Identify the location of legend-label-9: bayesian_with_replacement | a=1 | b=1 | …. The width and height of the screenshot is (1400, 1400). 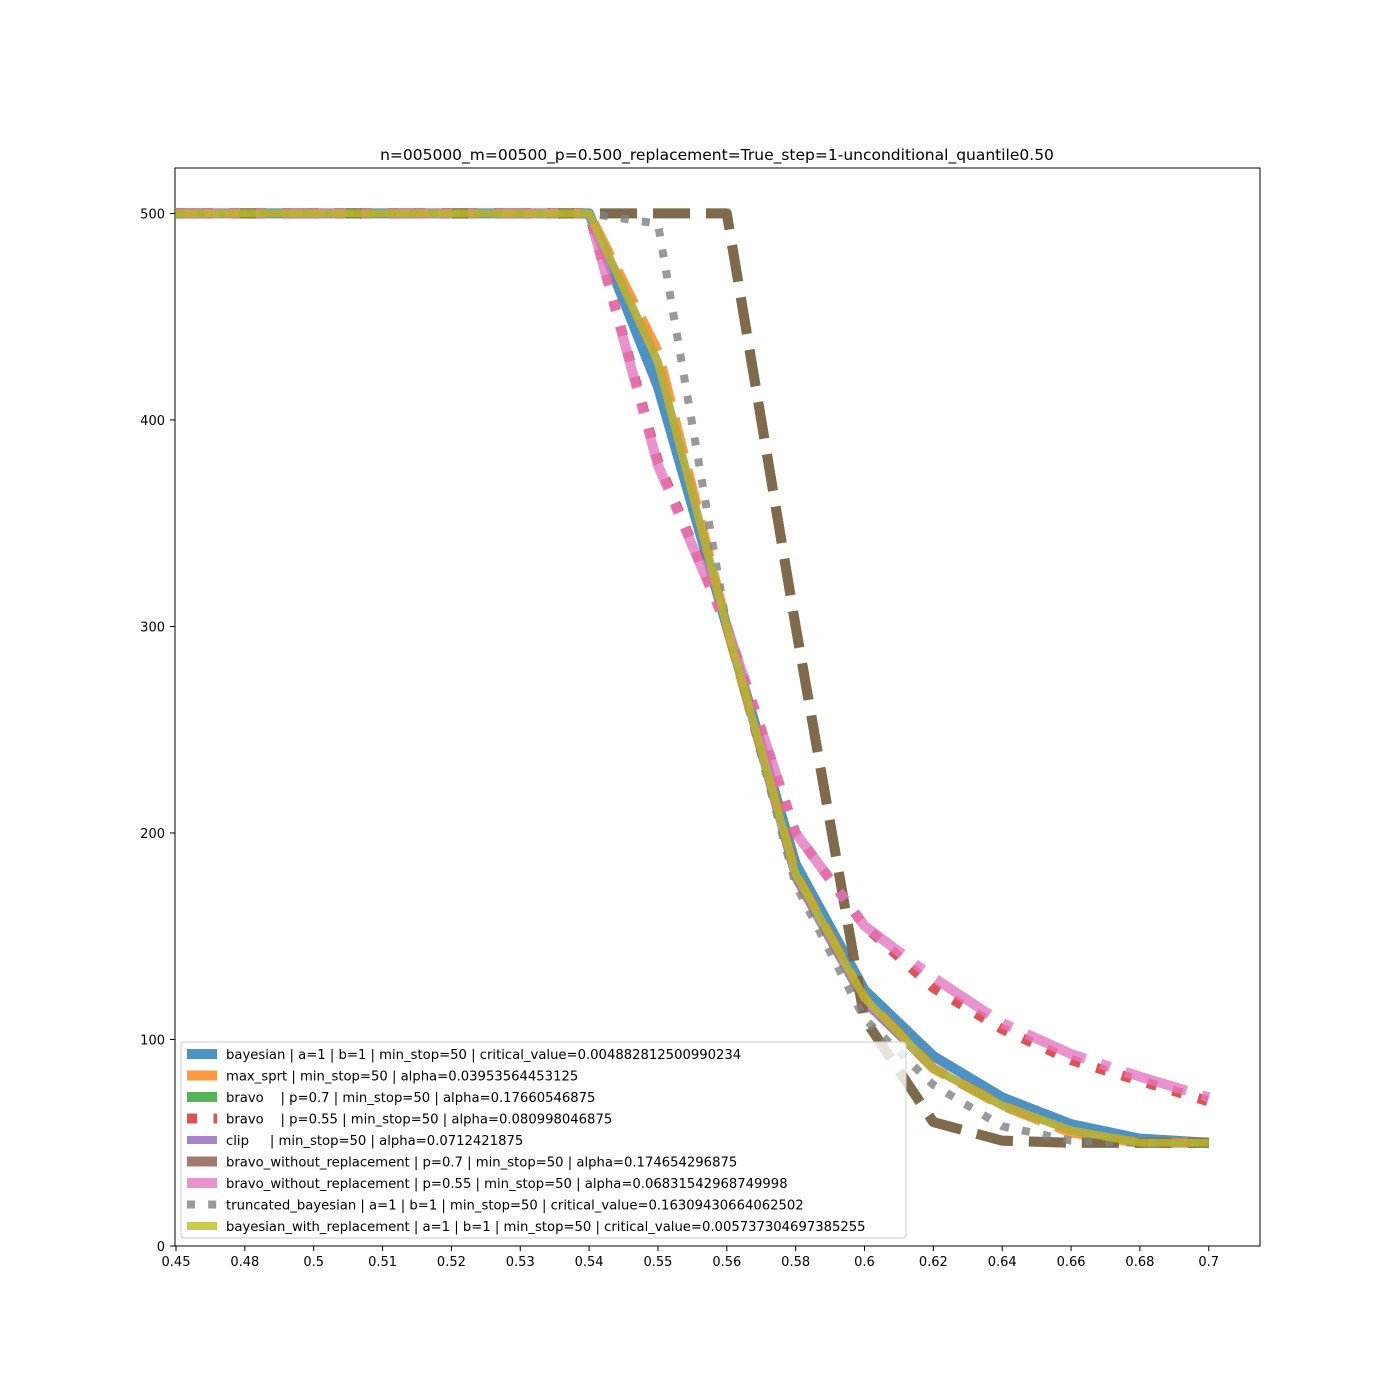
(546, 1227).